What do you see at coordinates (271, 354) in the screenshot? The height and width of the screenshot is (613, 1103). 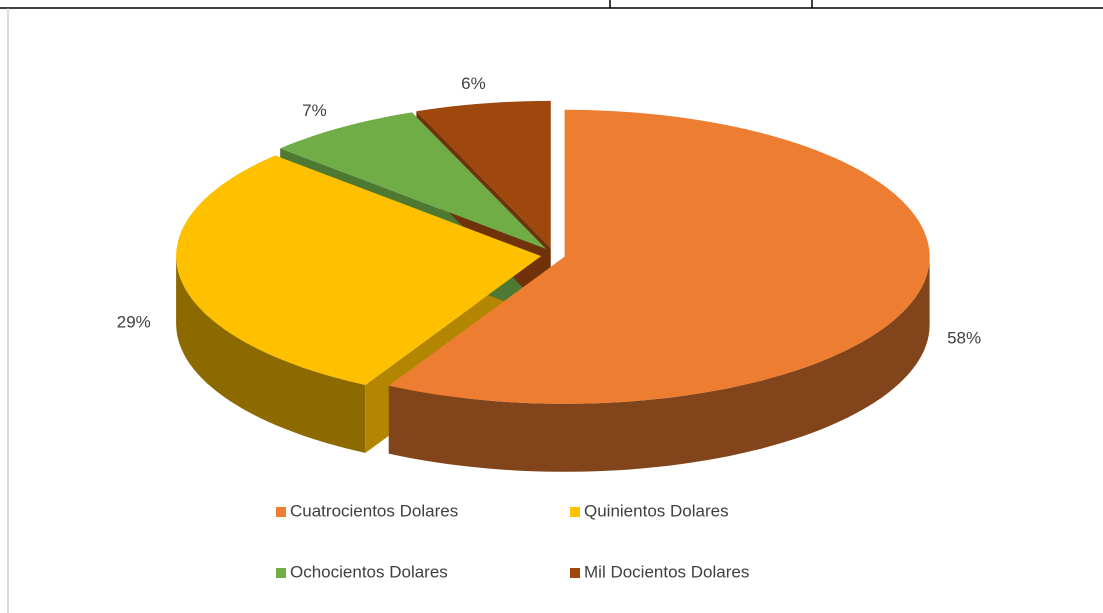 I see `slice-side` at bounding box center [271, 354].